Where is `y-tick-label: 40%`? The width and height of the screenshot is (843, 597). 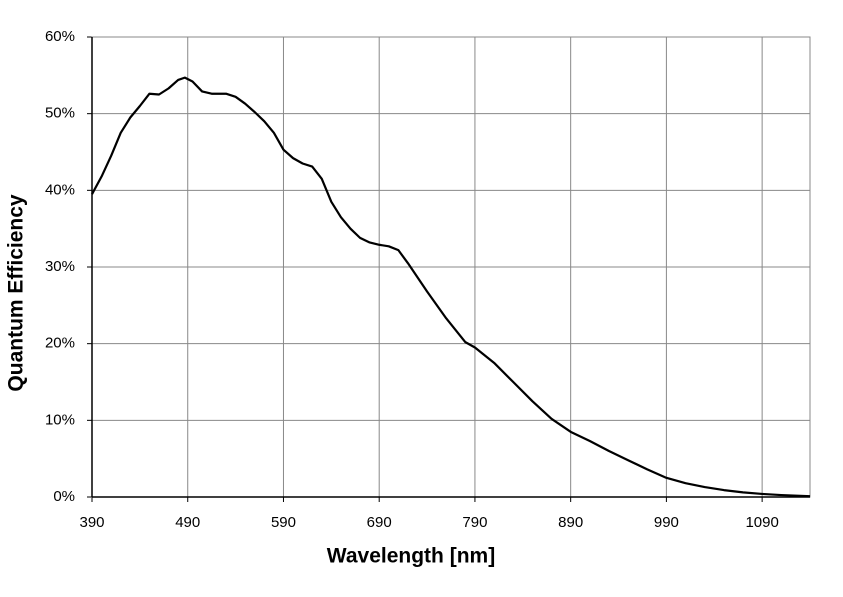
y-tick-label: 40% is located at coordinates (60, 189).